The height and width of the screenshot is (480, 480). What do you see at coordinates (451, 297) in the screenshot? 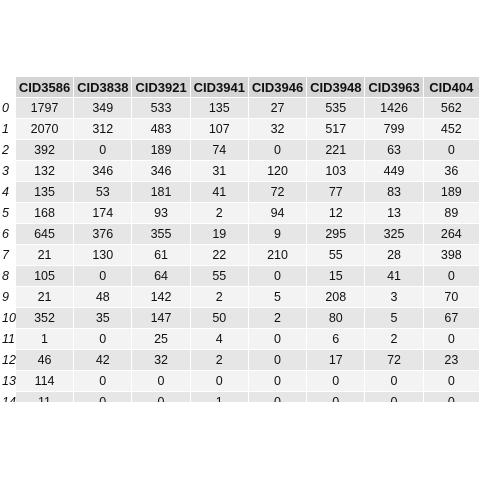
I see `table-cell: 70` at bounding box center [451, 297].